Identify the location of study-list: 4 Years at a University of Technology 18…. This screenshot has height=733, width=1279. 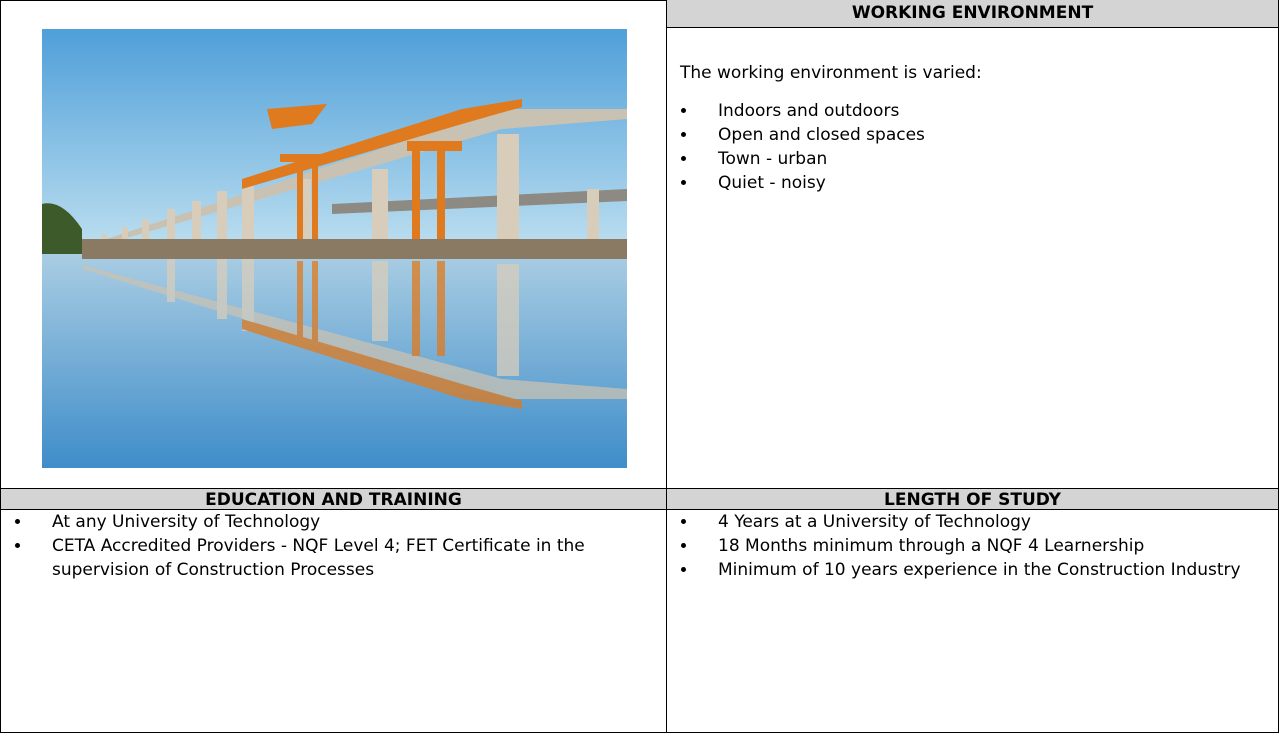
(967, 546).